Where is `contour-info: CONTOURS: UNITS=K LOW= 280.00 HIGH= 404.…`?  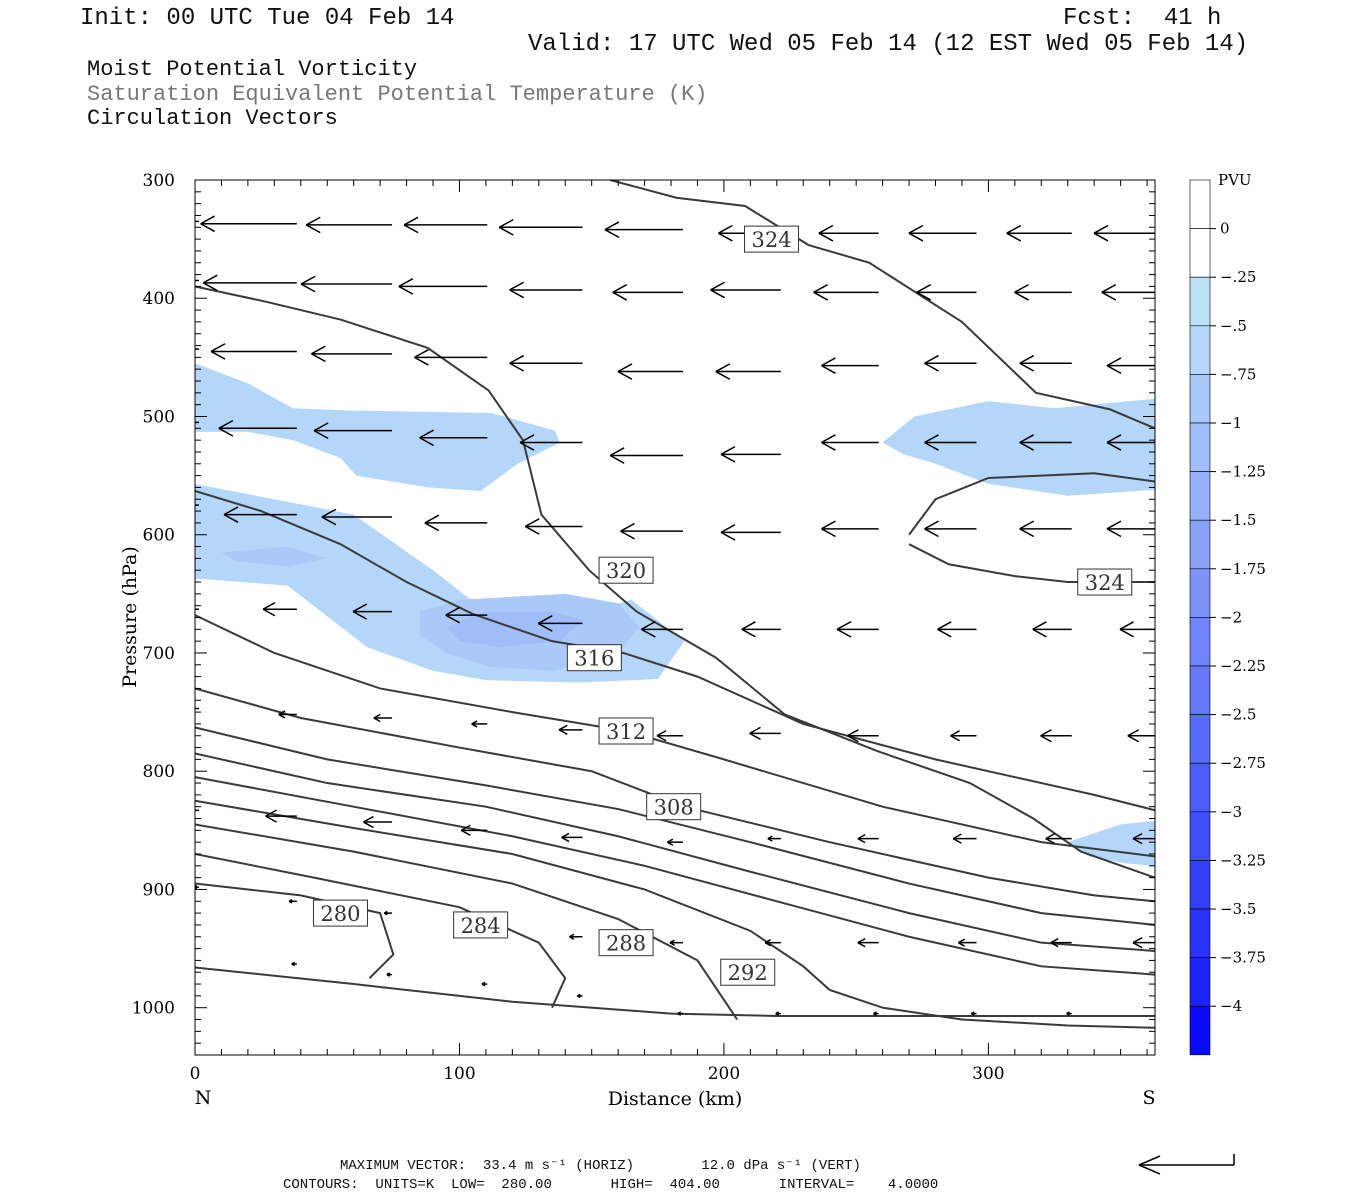
contour-info: CONTOURS: UNITS=K LOW= 280.00 HIGH= 404.… is located at coordinates (611, 1185).